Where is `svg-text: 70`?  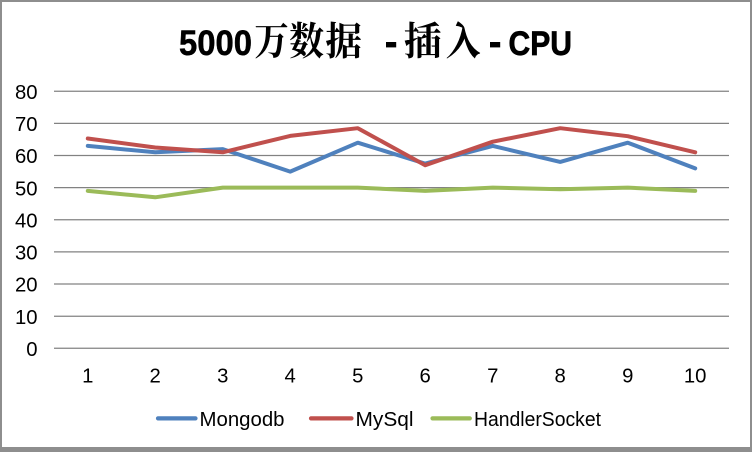
svg-text: 70 is located at coordinates (26, 125).